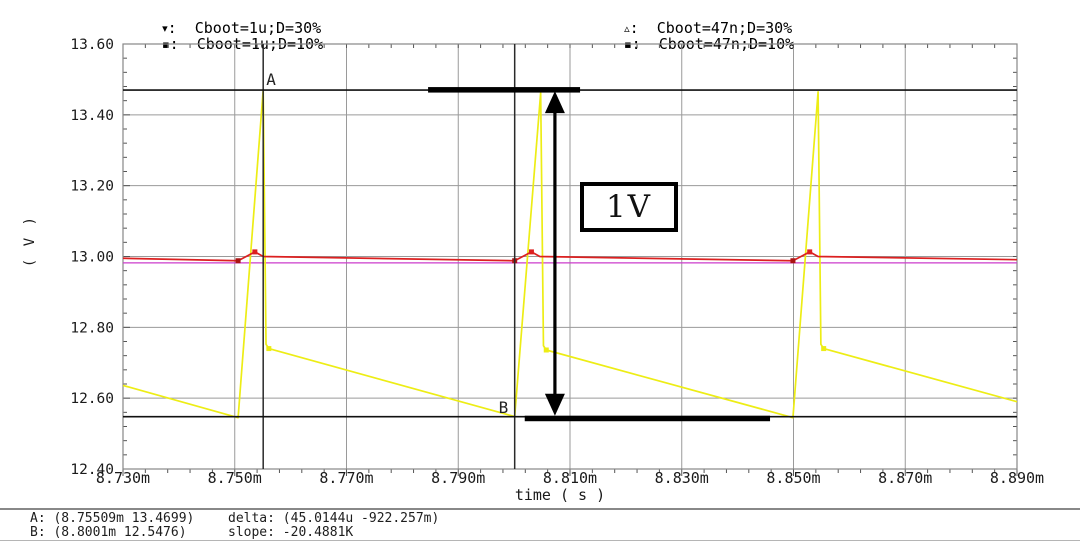 The image size is (1080, 543). I want to click on x-tick-label: 8.830m, so click(682, 478).